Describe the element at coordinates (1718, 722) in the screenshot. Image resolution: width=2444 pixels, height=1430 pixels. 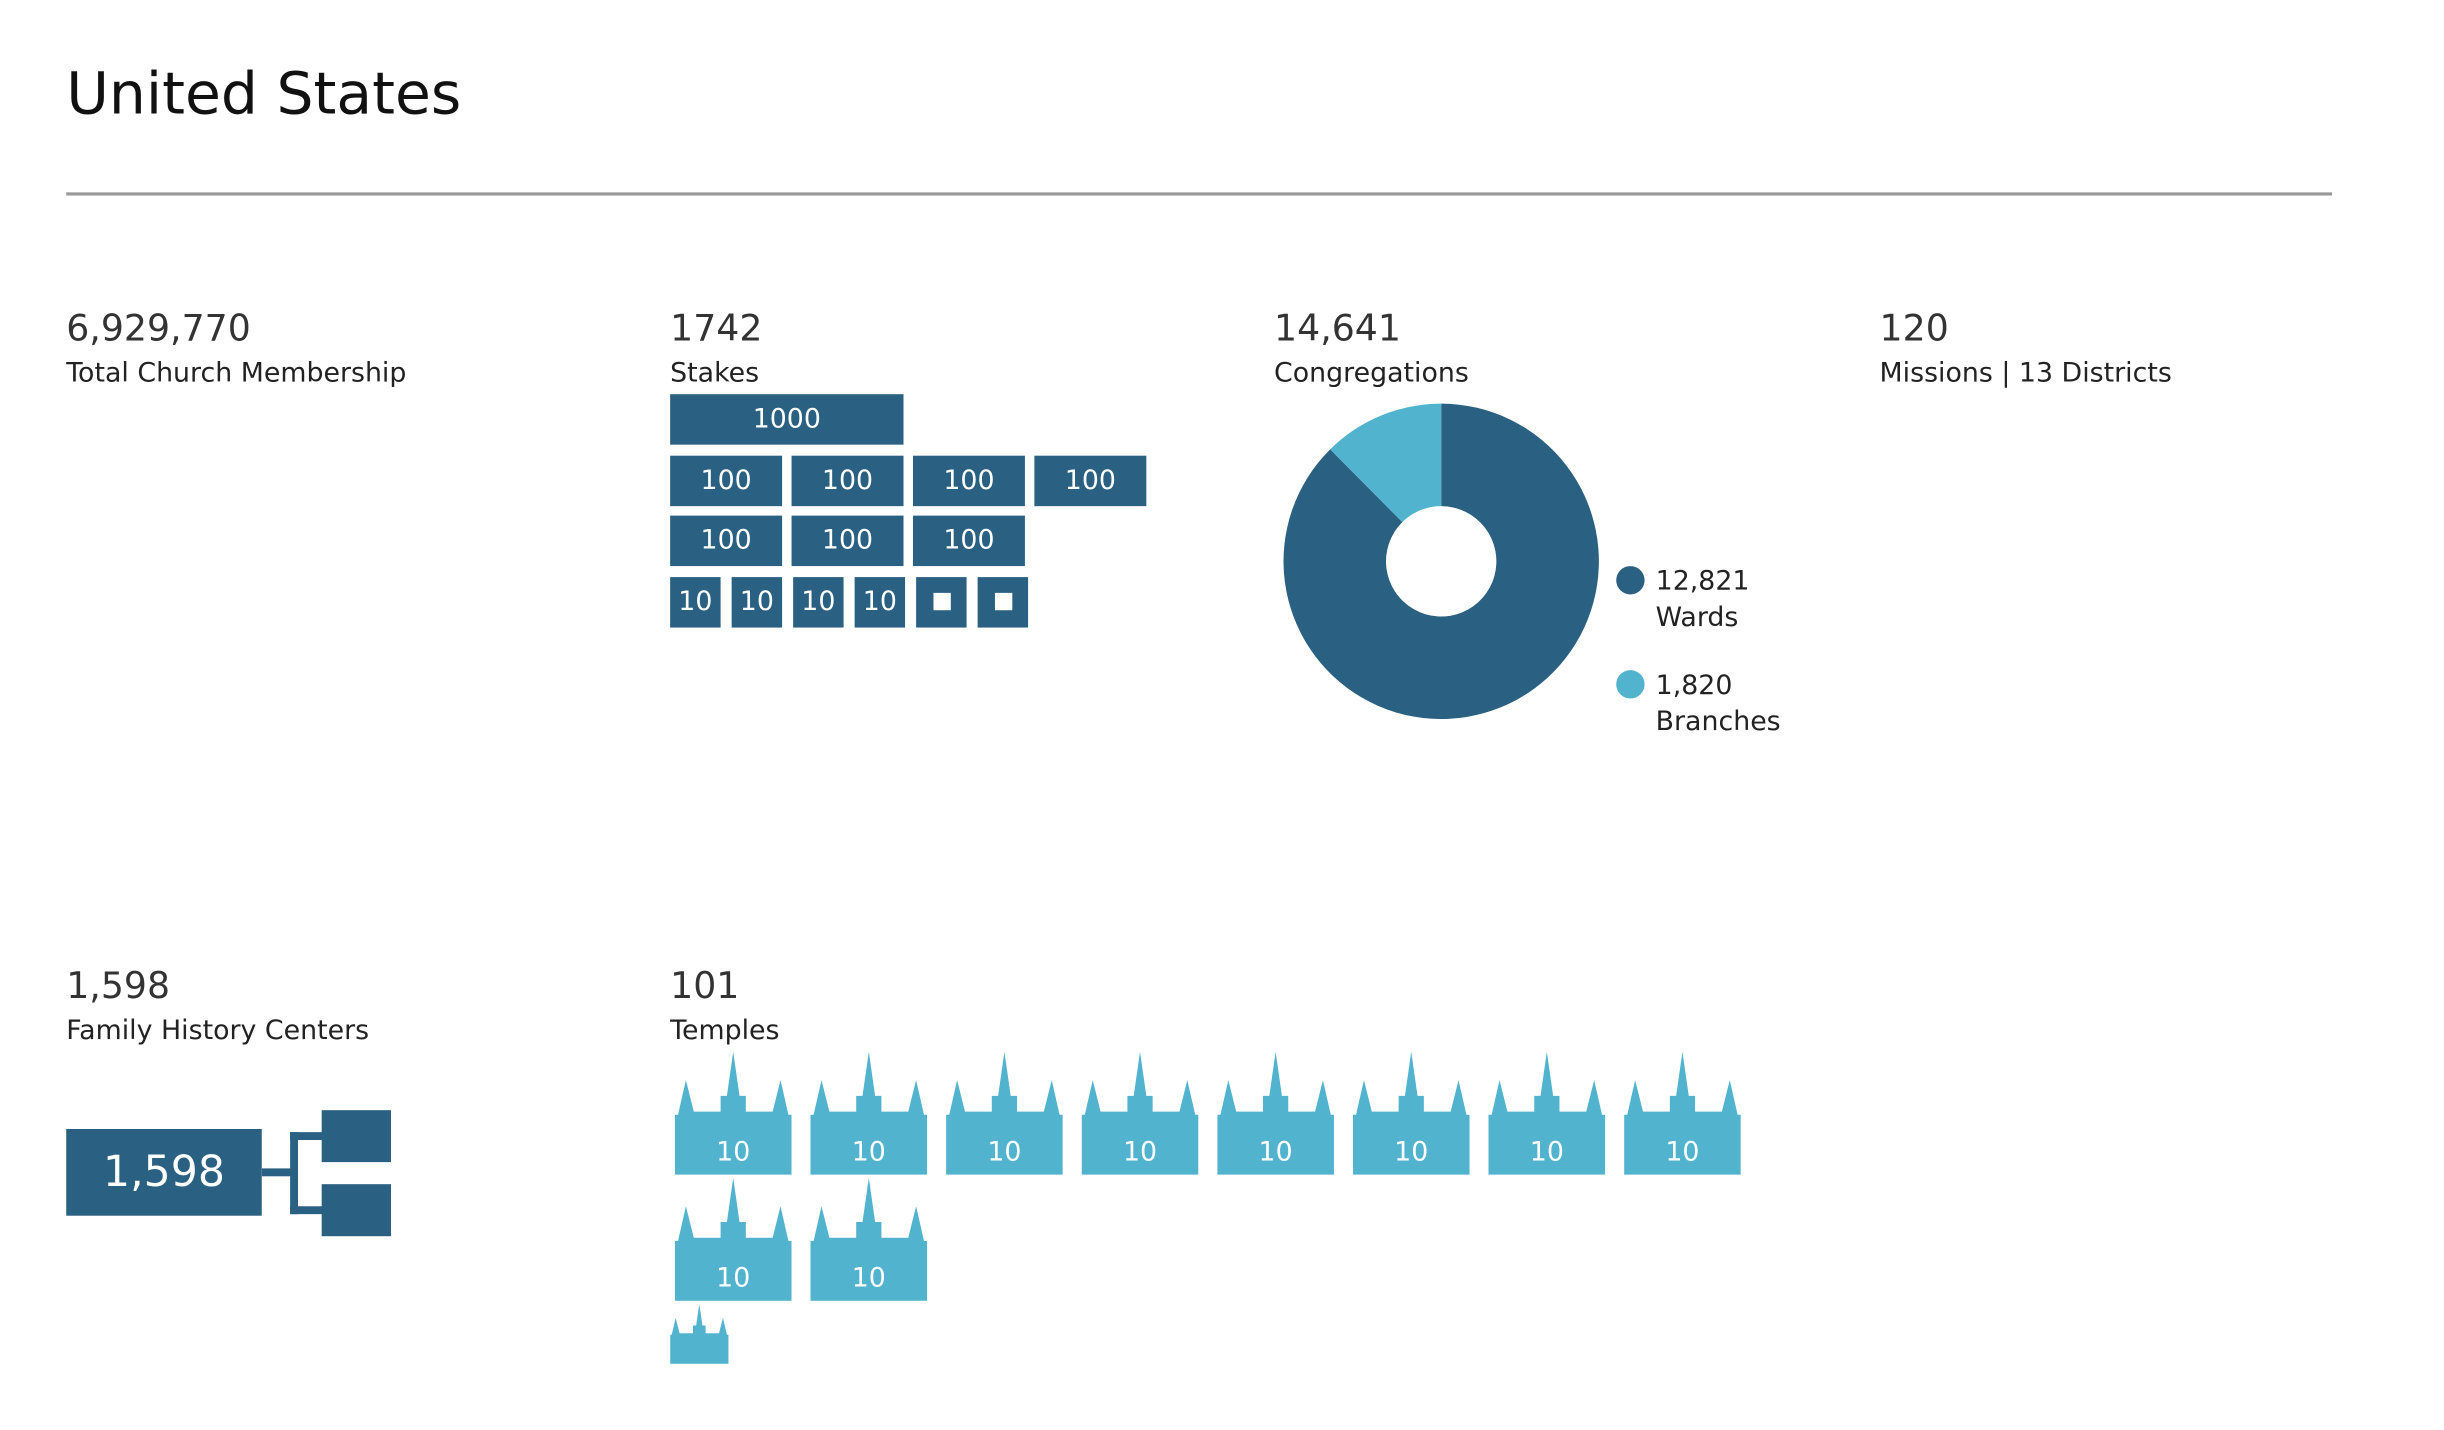
I see `legend-branches-label: Branches` at that location.